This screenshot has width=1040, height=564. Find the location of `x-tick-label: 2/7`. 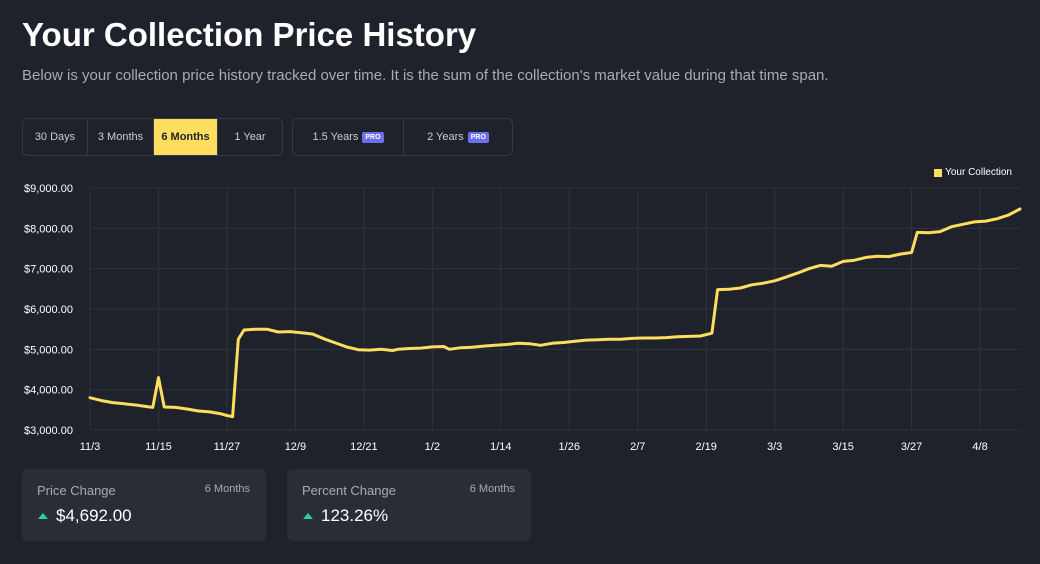

x-tick-label: 2/7 is located at coordinates (637, 447).